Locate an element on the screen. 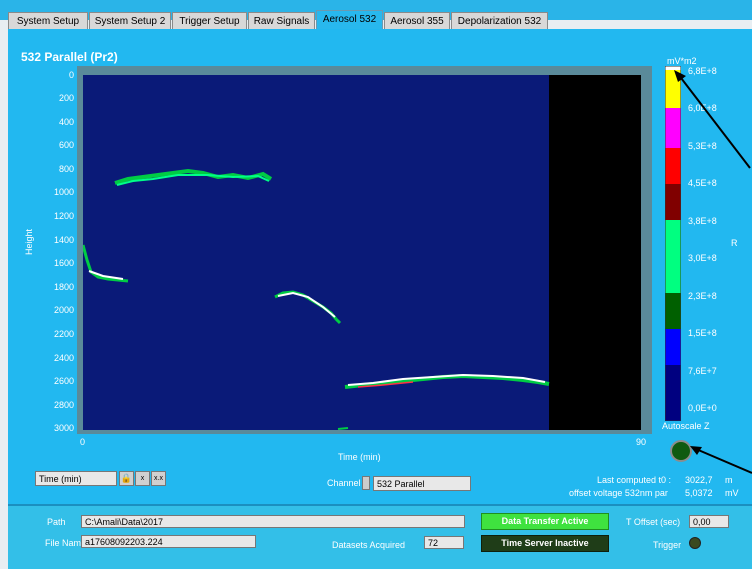 Image resolution: width=752 pixels, height=569 pixels. no-data-region is located at coordinates (595, 252).